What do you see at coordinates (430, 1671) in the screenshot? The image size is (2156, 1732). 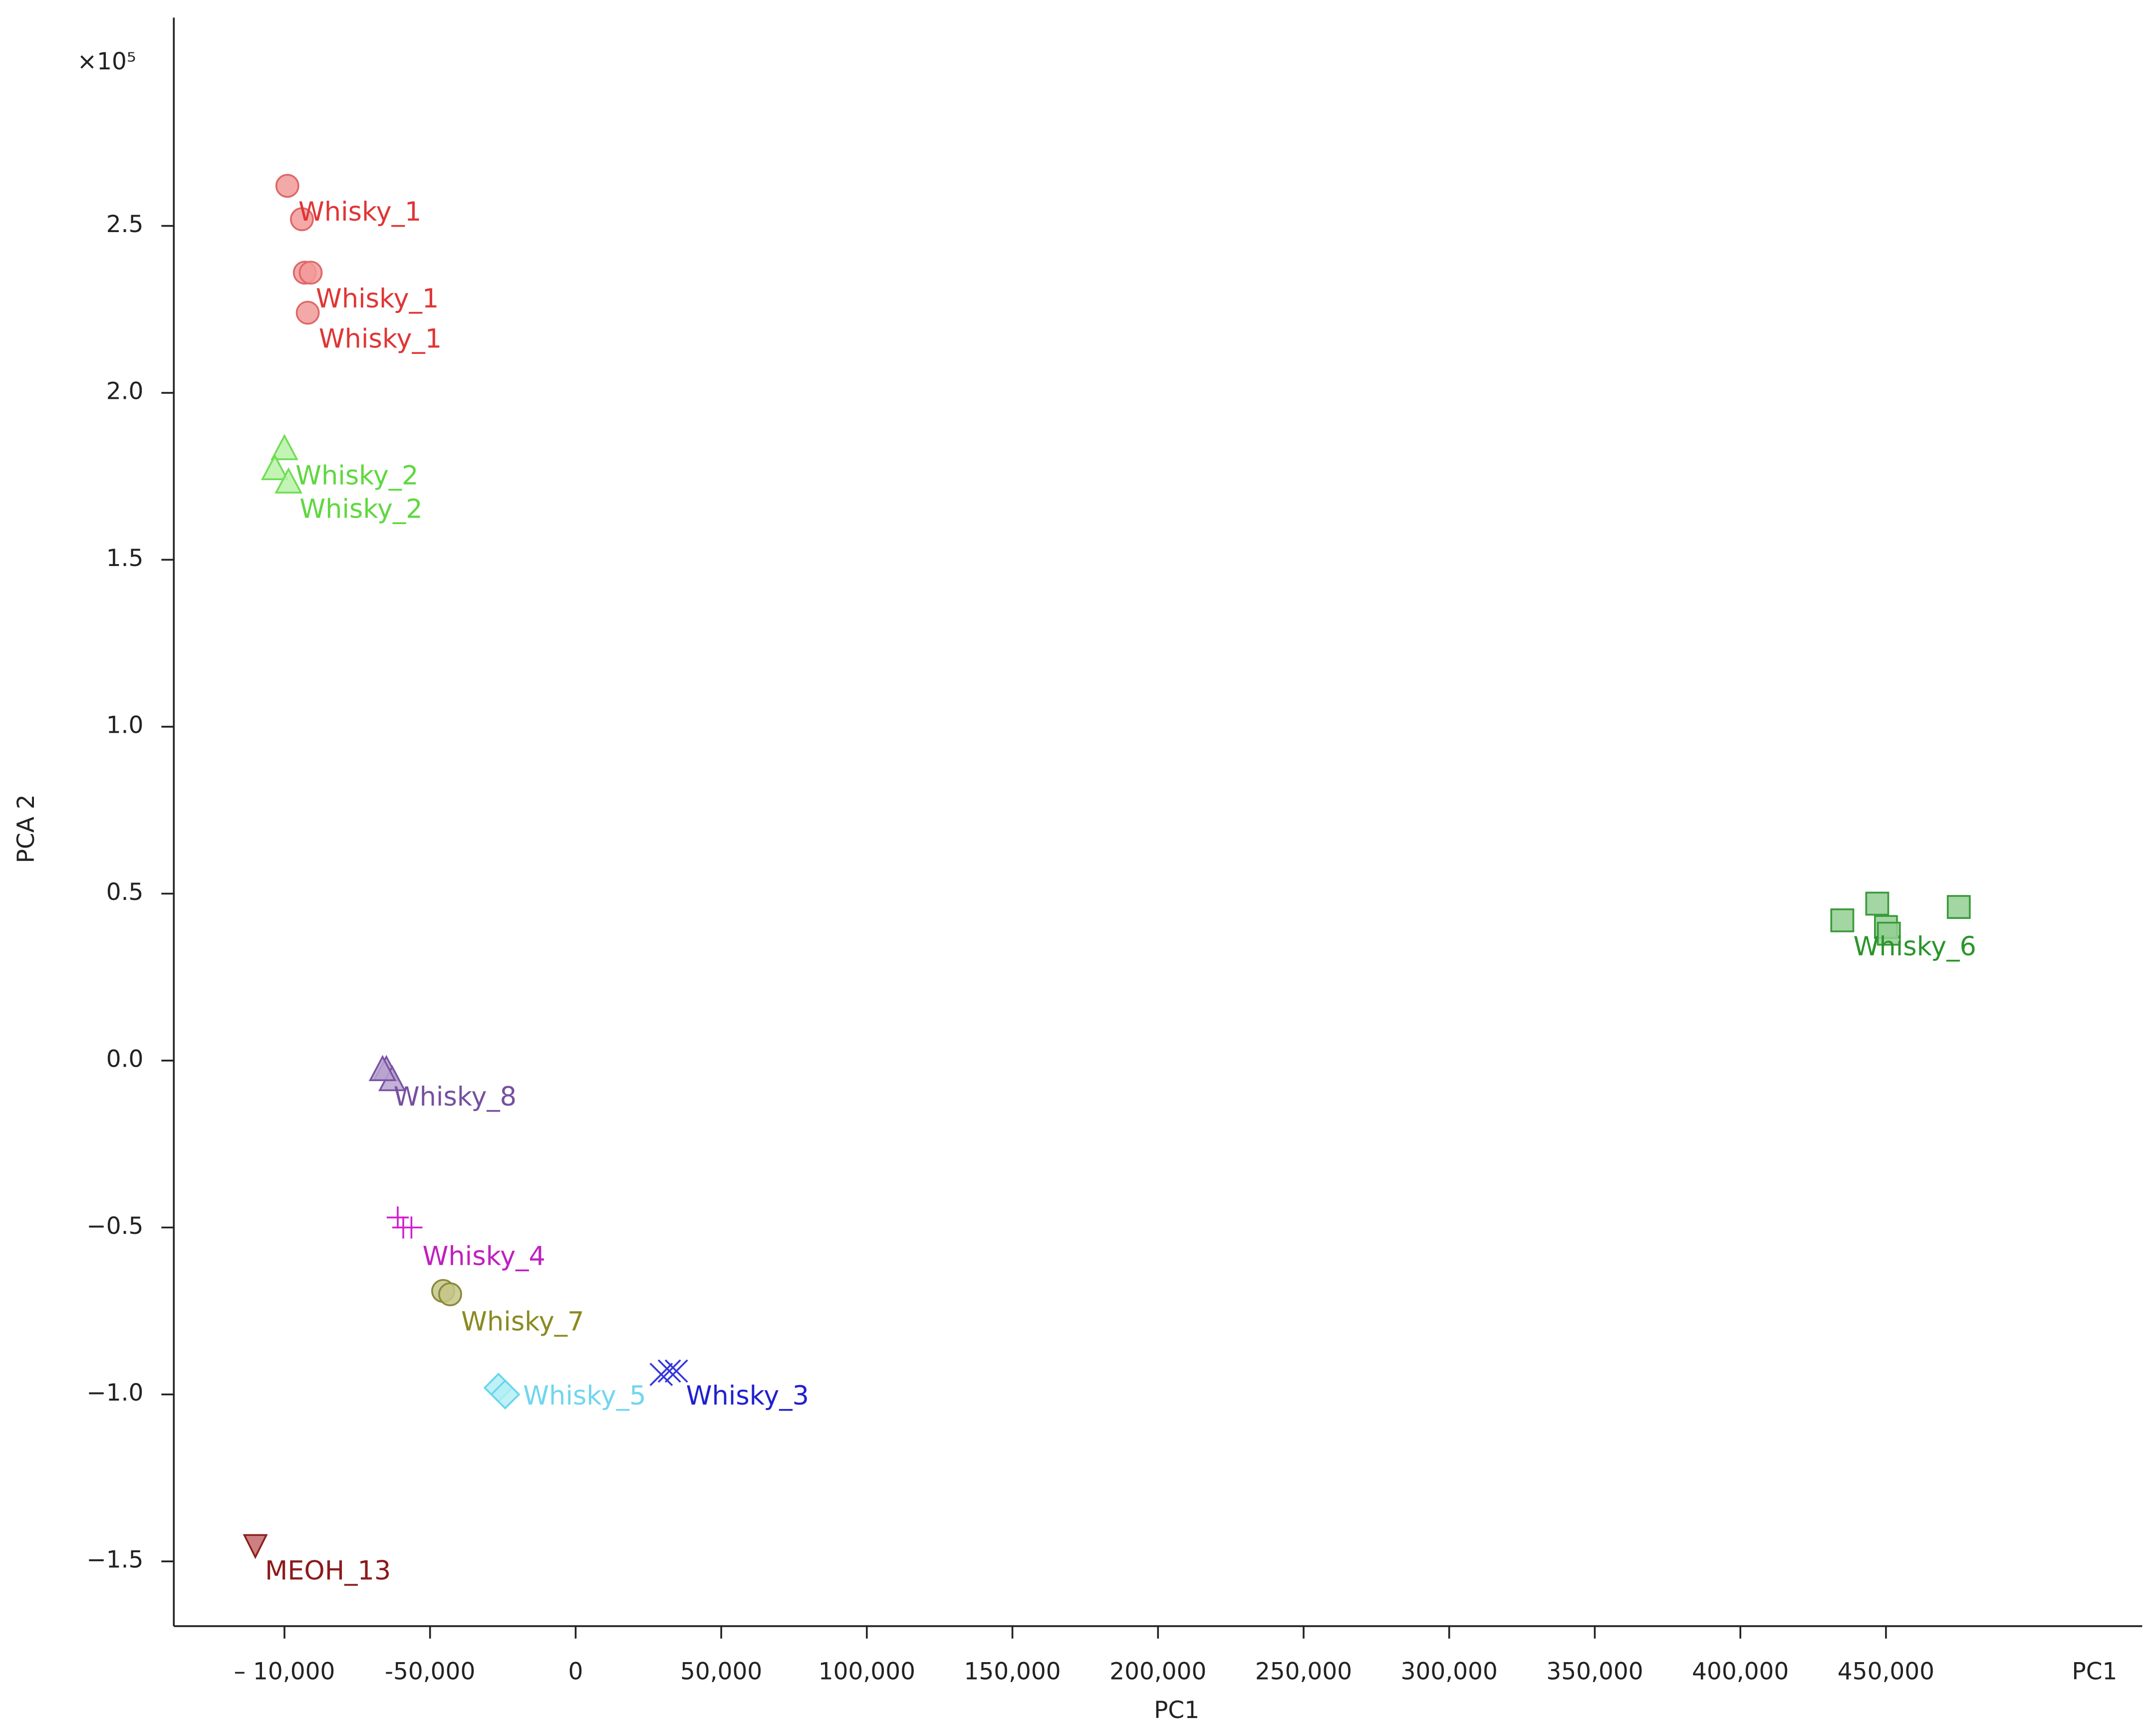 I see `x-tick-label: -50,000` at bounding box center [430, 1671].